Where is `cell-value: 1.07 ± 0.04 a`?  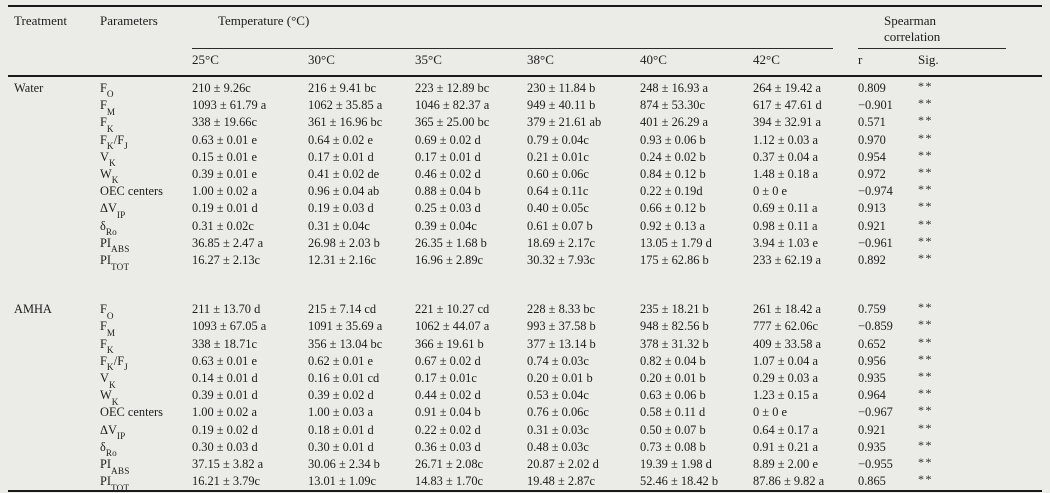
cell-value: 1.07 ± 0.04 a is located at coordinates (785, 360).